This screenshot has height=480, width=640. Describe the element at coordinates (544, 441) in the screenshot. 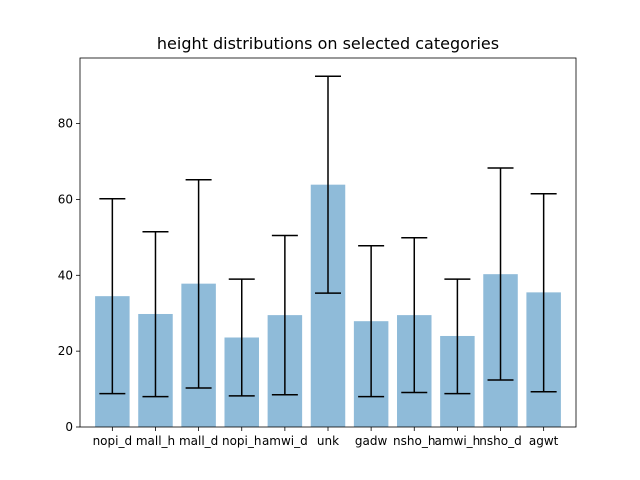

I see `x-tick-label-agwt: agwt` at that location.